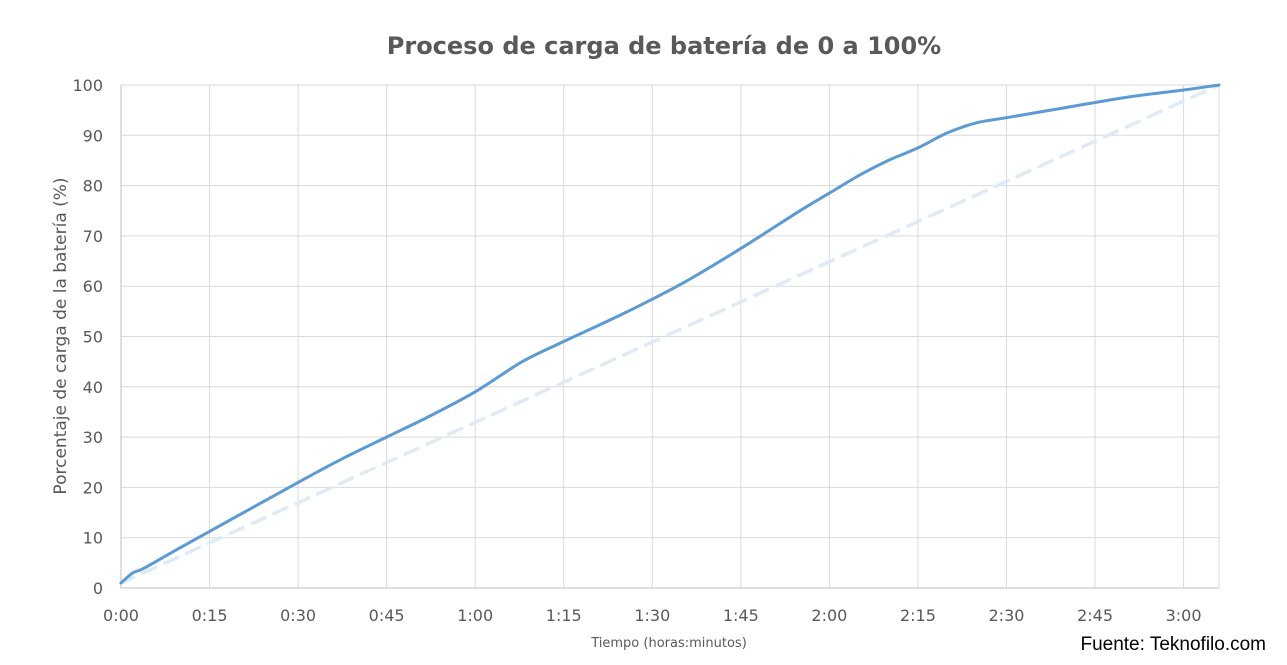  What do you see at coordinates (87, 85) in the screenshot?
I see `y-tick-label: 100` at bounding box center [87, 85].